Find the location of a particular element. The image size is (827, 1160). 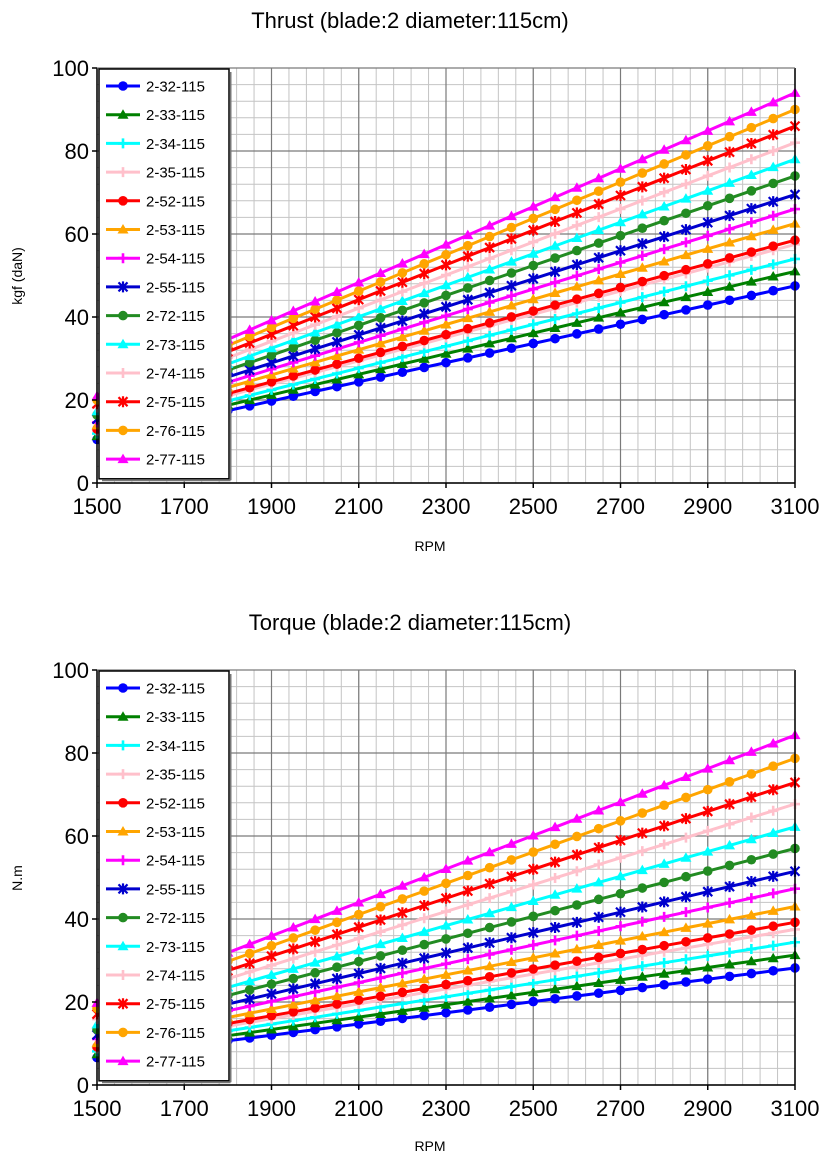

legend-label: 2-72-115 is located at coordinates (175, 918).